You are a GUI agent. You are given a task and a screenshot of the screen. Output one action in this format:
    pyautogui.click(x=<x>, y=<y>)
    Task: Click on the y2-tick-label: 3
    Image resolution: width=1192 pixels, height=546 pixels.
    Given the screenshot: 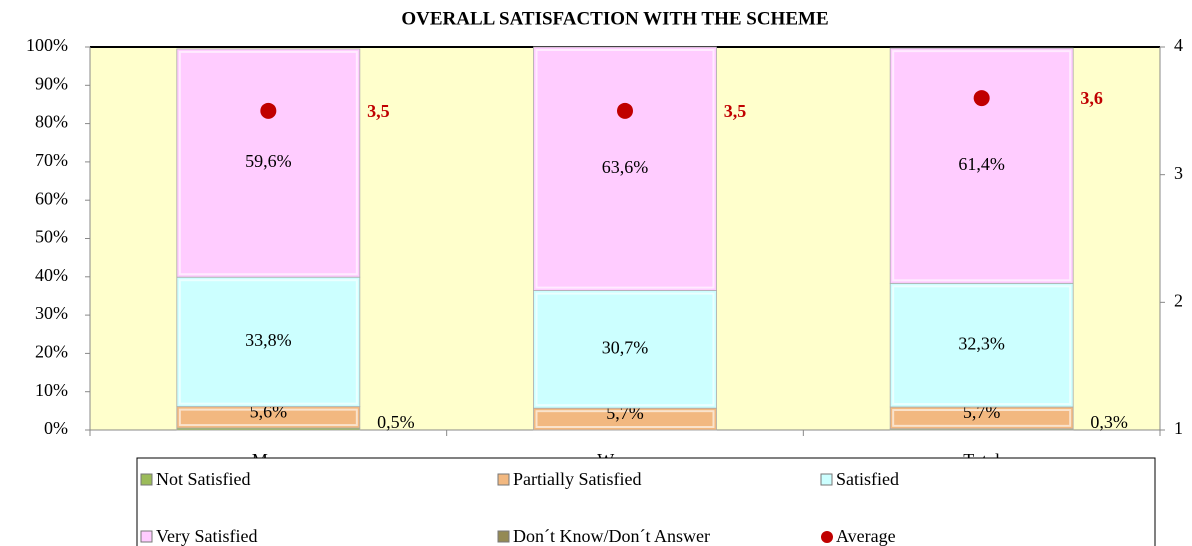 What is the action you would take?
    pyautogui.click(x=1178, y=173)
    